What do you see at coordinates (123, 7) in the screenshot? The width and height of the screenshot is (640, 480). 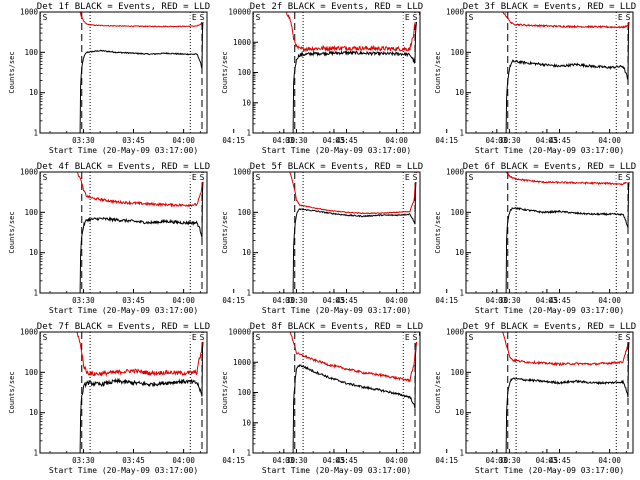 I see `chart-title: Det 1f BLACK = Events, RED = LLD` at bounding box center [123, 7].